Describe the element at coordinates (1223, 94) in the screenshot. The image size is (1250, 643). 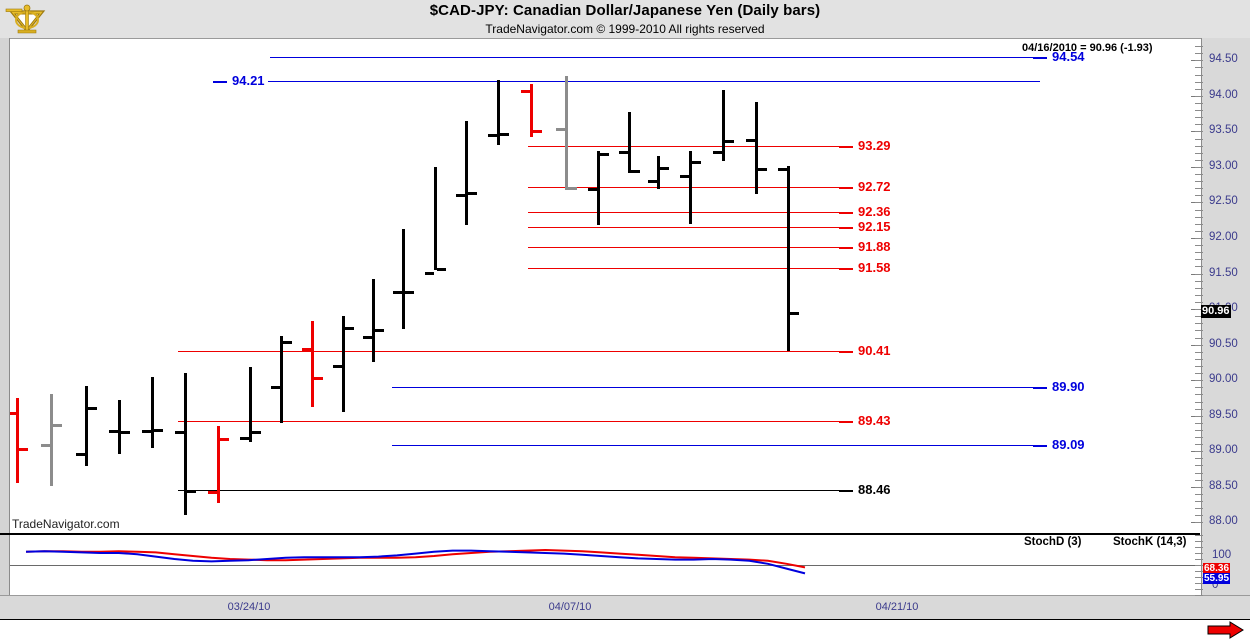
I see `price-axis-label: 94.00` at that location.